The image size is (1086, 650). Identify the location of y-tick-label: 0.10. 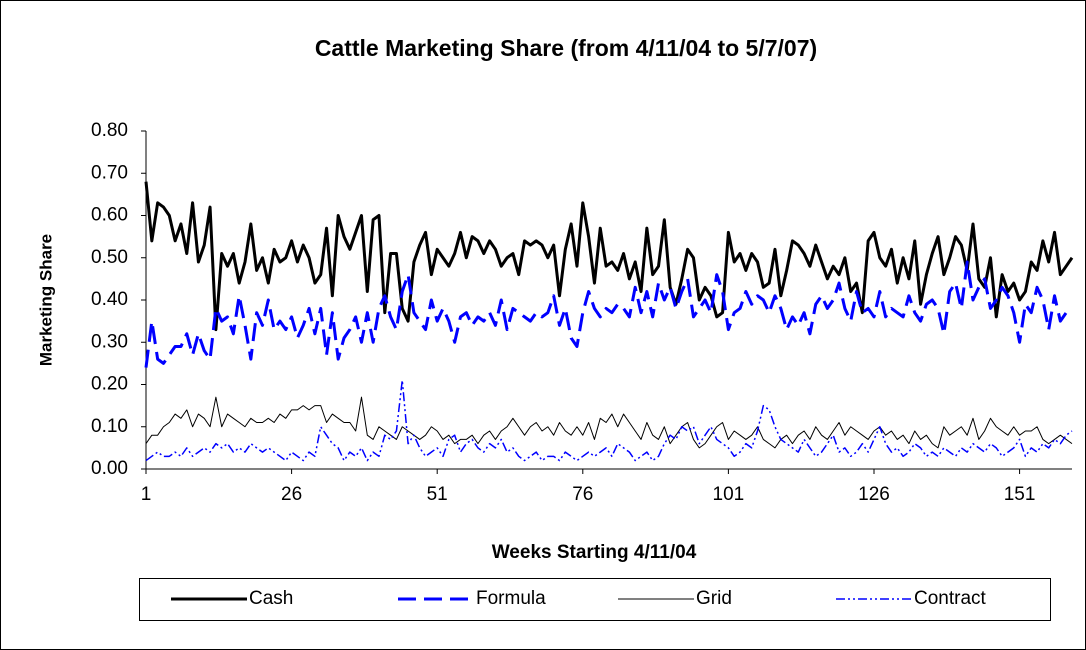
(109, 426).